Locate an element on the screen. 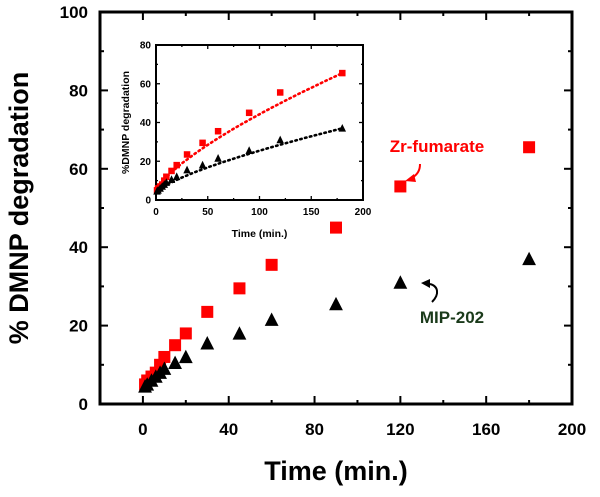 The width and height of the screenshot is (600, 497). x-tick-label: 40 is located at coordinates (228, 429).